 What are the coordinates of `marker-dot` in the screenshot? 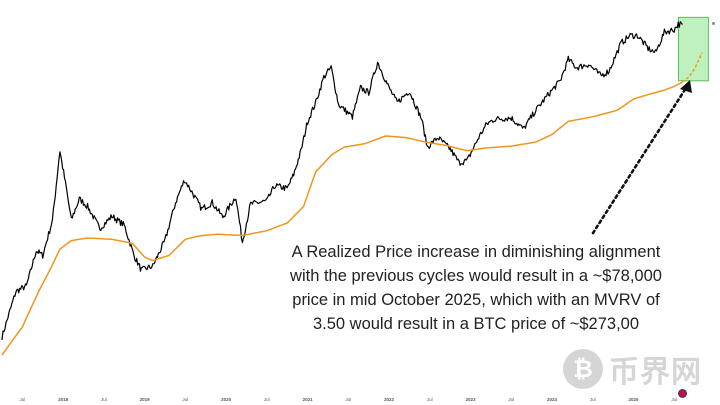 It's located at (713, 23).